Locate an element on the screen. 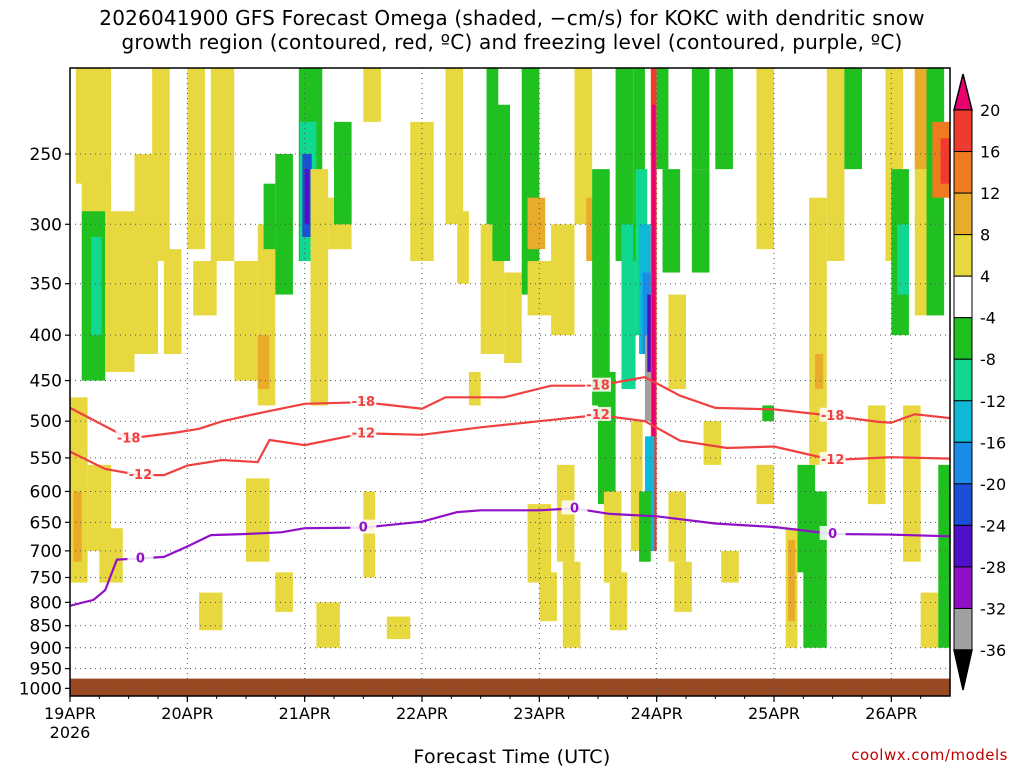  colorbar-label: -28 is located at coordinates (993, 567).